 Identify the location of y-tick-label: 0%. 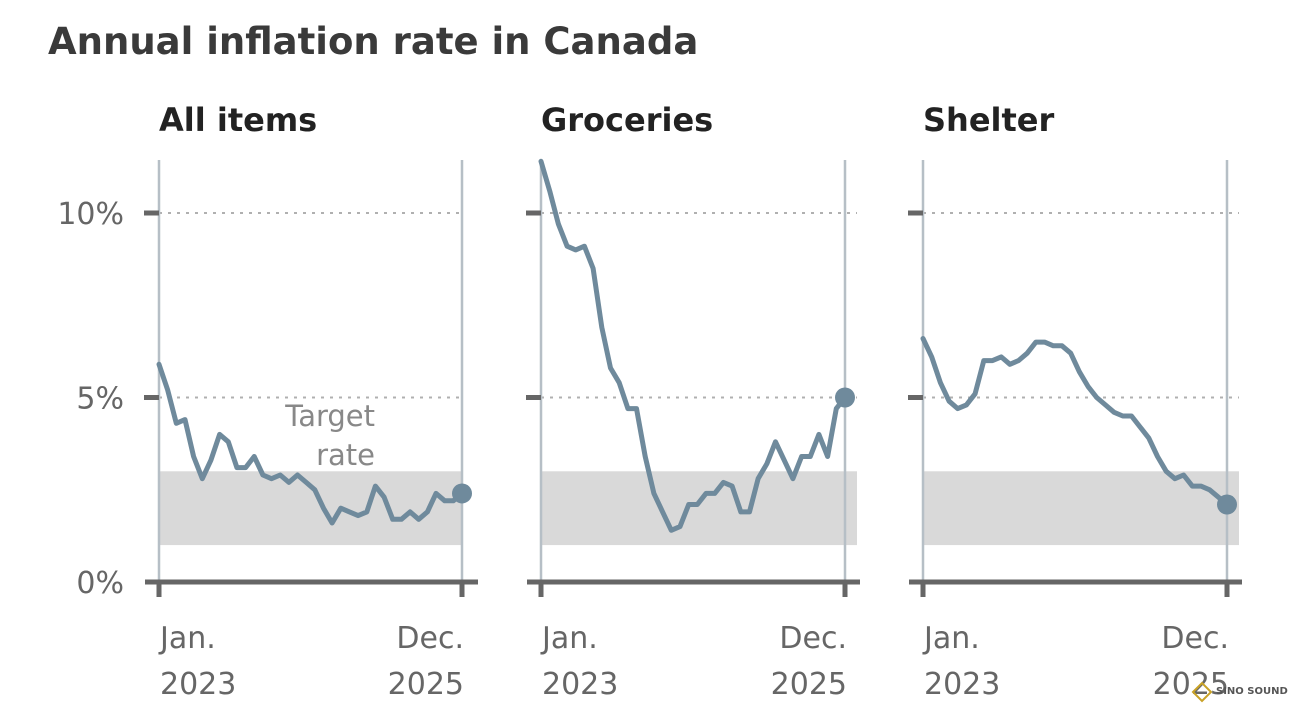
(100, 583).